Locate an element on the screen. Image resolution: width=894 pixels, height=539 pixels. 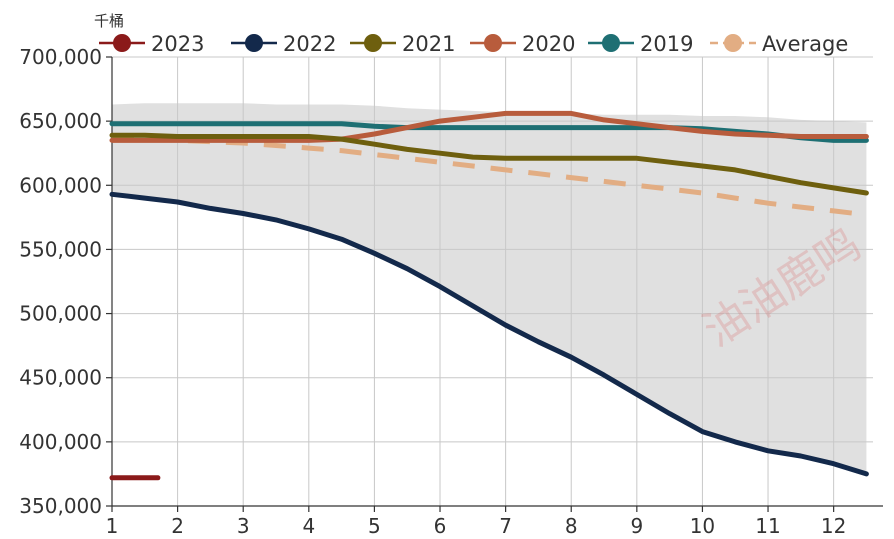
x-tick-label: 6 is located at coordinates (440, 526).